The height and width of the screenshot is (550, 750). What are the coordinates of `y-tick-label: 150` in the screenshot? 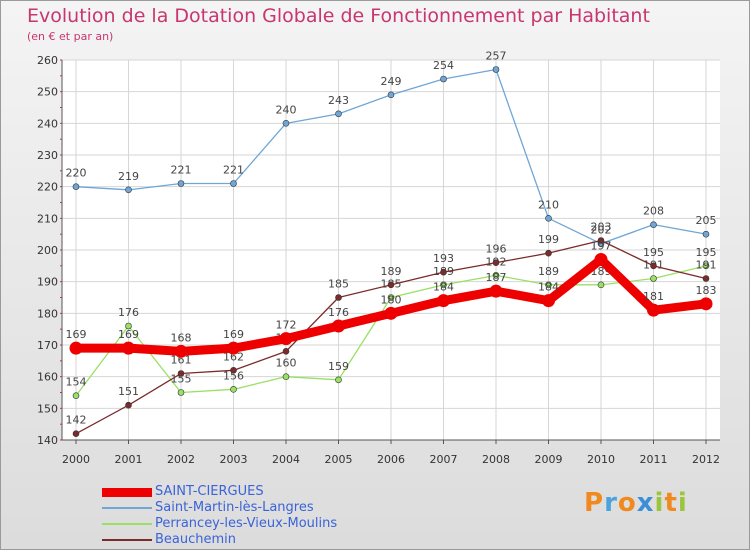 It's located at (47, 408).